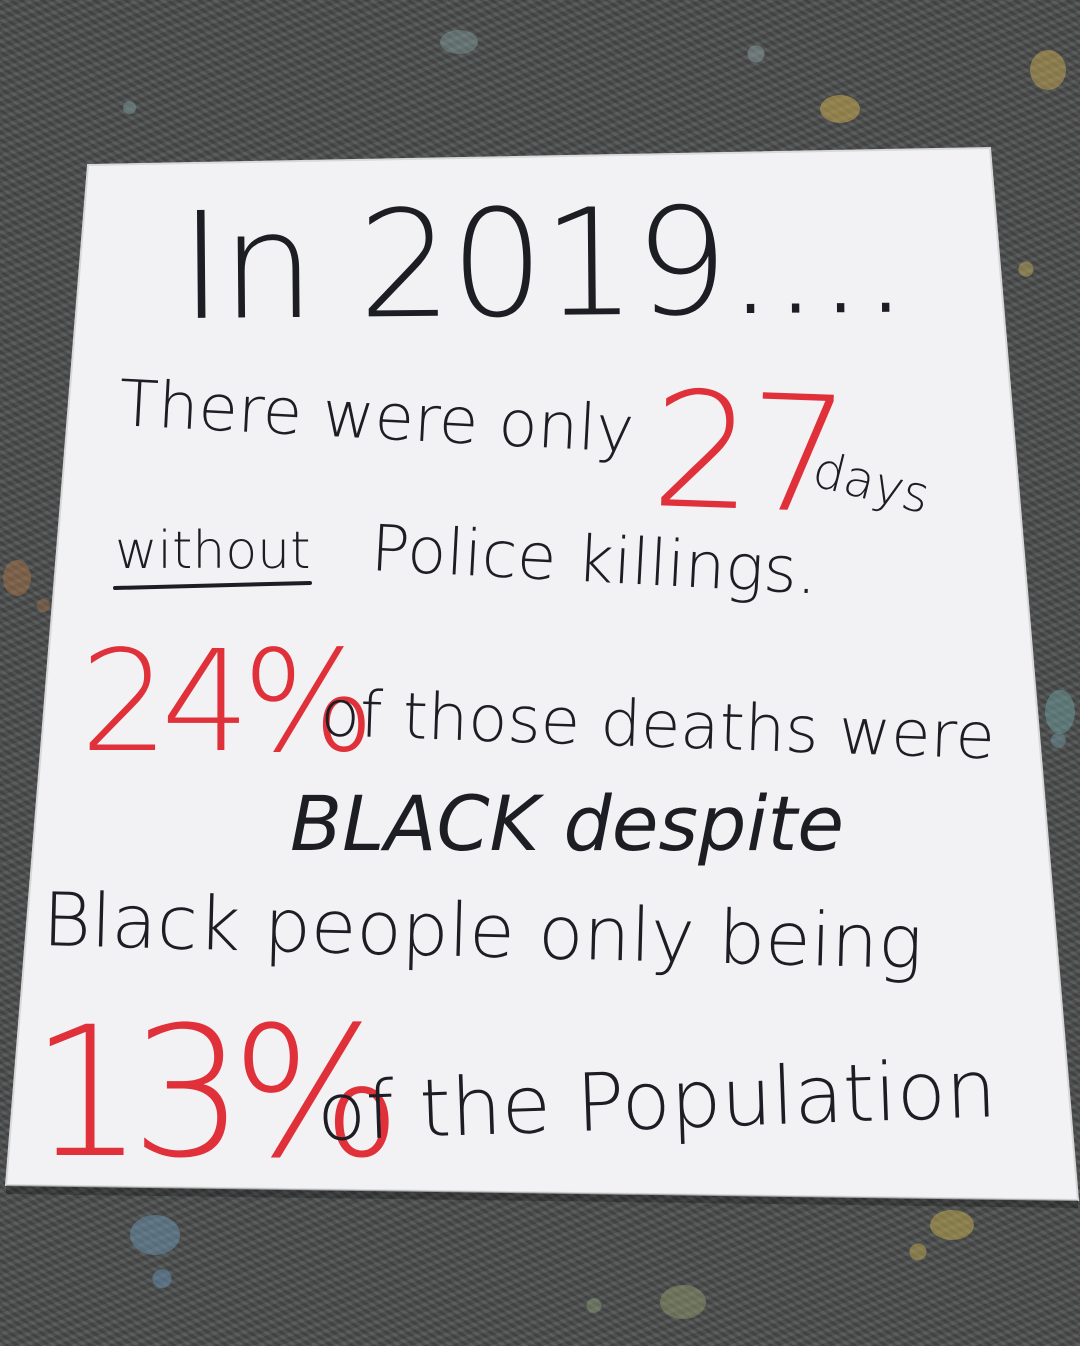 The height and width of the screenshot is (1346, 1080). I want to click on percent-24: 24%, so click(223, 702).